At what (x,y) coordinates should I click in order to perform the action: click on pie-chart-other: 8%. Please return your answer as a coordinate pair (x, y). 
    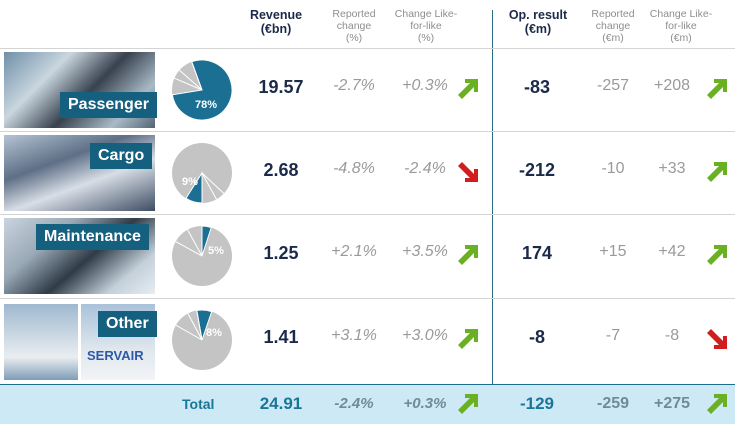
    Looking at the image, I should click on (202, 339).